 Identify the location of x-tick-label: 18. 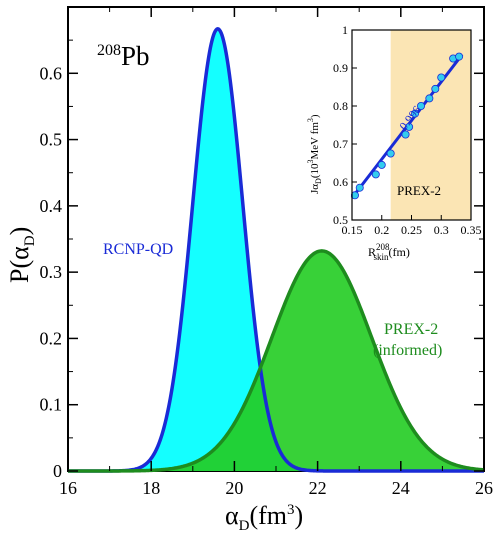
(151, 488).